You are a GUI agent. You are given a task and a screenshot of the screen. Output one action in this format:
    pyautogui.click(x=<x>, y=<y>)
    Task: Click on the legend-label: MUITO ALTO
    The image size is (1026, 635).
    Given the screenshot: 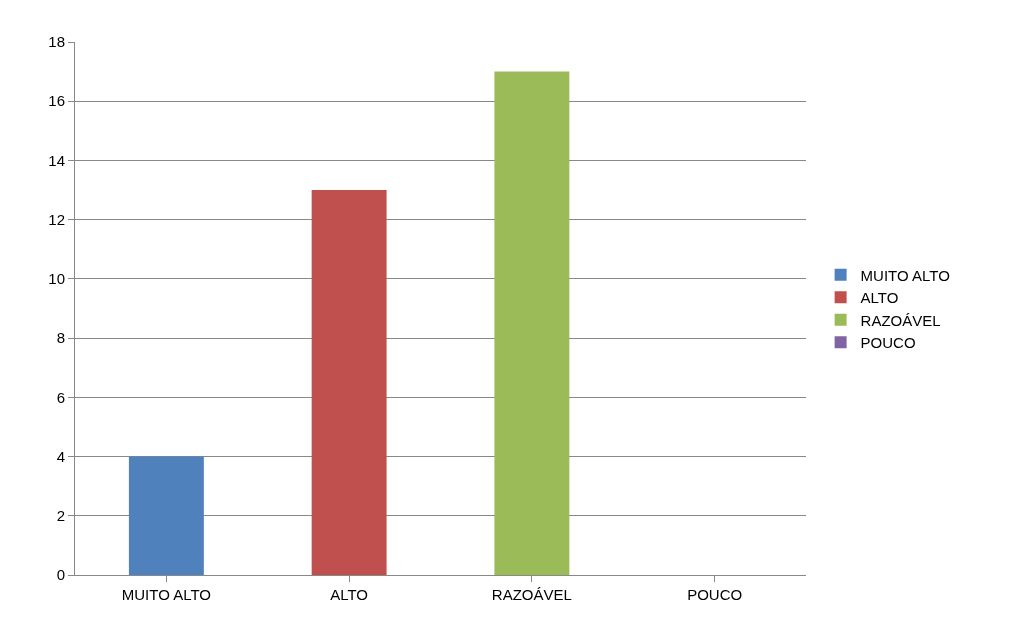 What is the action you would take?
    pyautogui.click(x=905, y=275)
    